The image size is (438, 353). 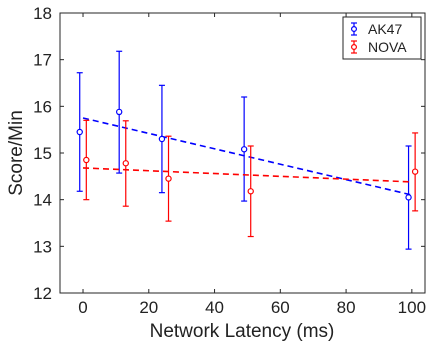 I want to click on x-axis-label: Network Latency (ms), so click(x=242, y=331).